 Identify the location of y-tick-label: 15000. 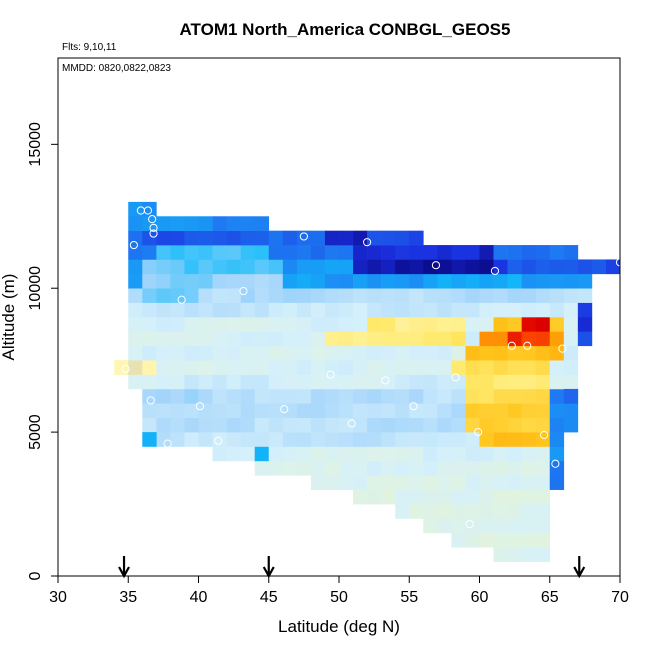
(35, 144).